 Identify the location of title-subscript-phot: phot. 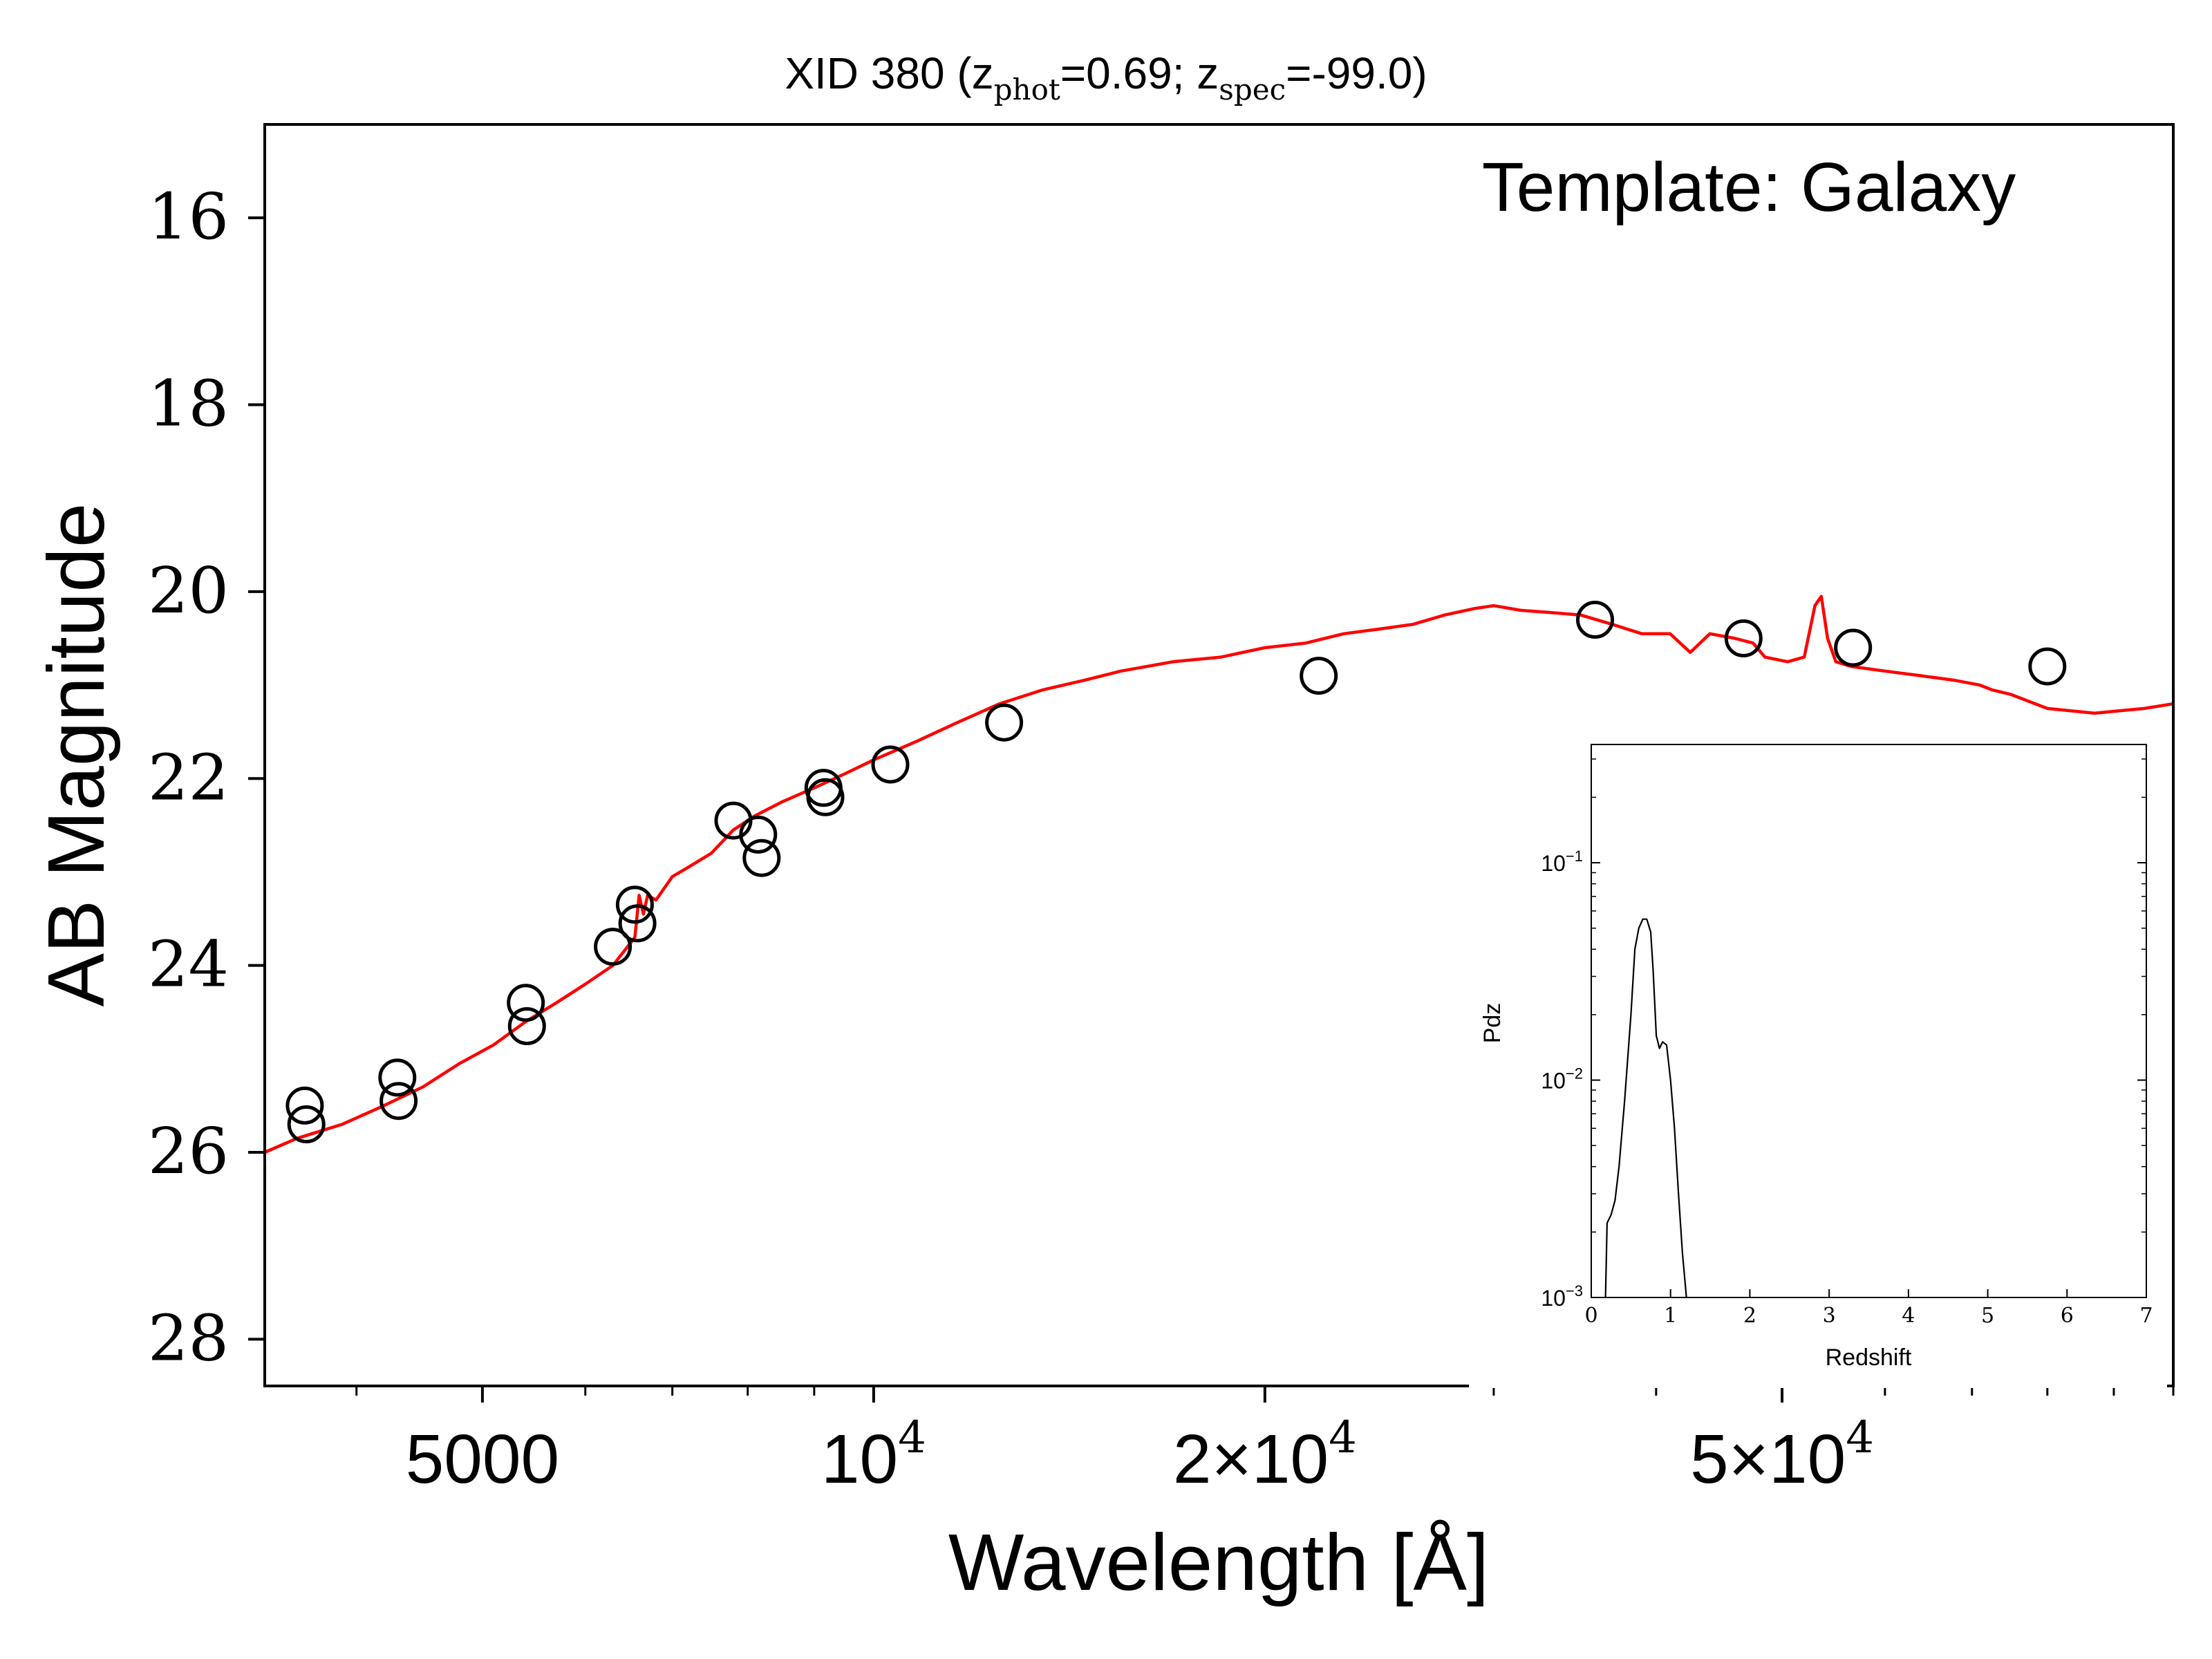
(1027, 89).